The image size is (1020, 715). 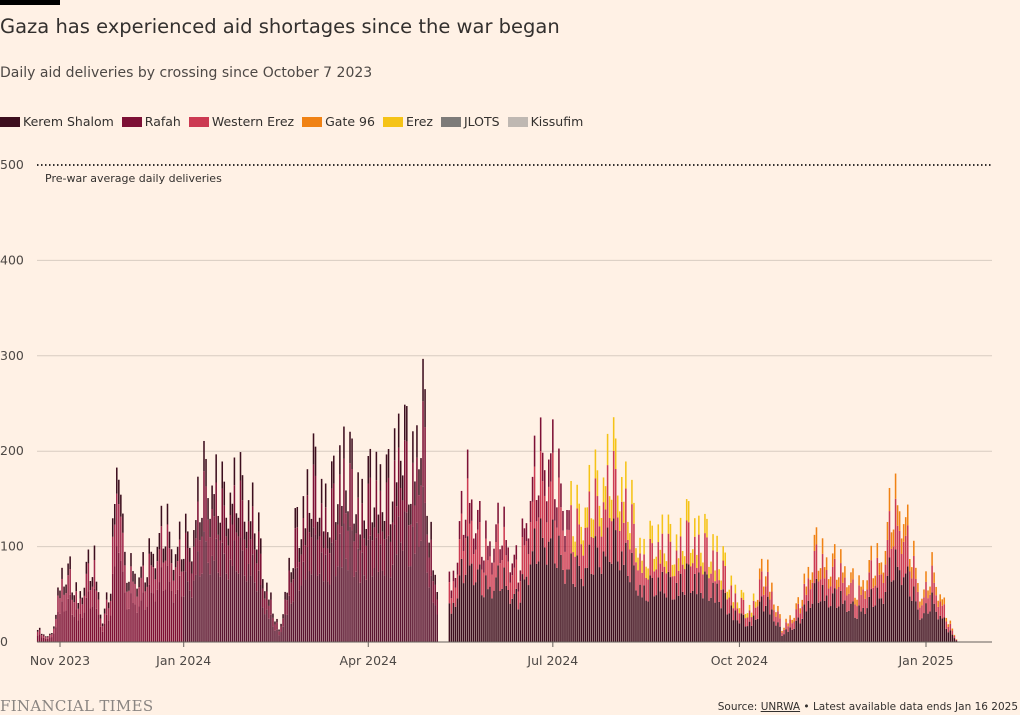 What do you see at coordinates (77, 706) in the screenshot?
I see `financial-times-logo: FINANCIAL TIMES` at bounding box center [77, 706].